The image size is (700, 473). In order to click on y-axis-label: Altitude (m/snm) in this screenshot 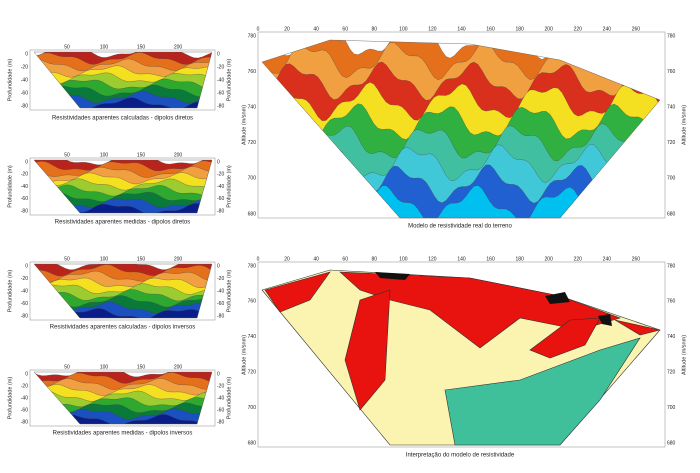, I will do `click(684, 355)`.